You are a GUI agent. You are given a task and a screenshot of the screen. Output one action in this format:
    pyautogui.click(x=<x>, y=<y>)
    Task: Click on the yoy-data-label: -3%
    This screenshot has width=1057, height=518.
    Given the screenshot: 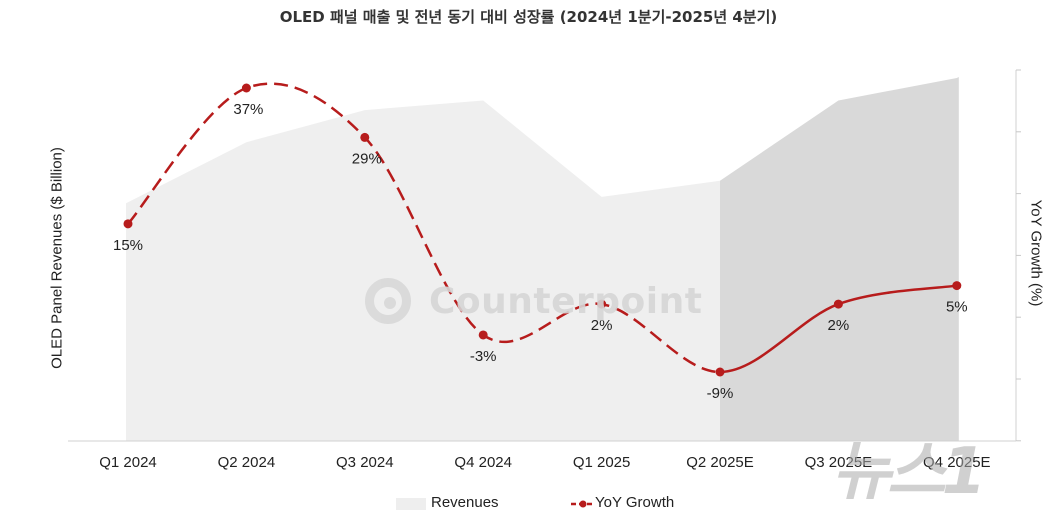 What is the action you would take?
    pyautogui.click(x=483, y=356)
    